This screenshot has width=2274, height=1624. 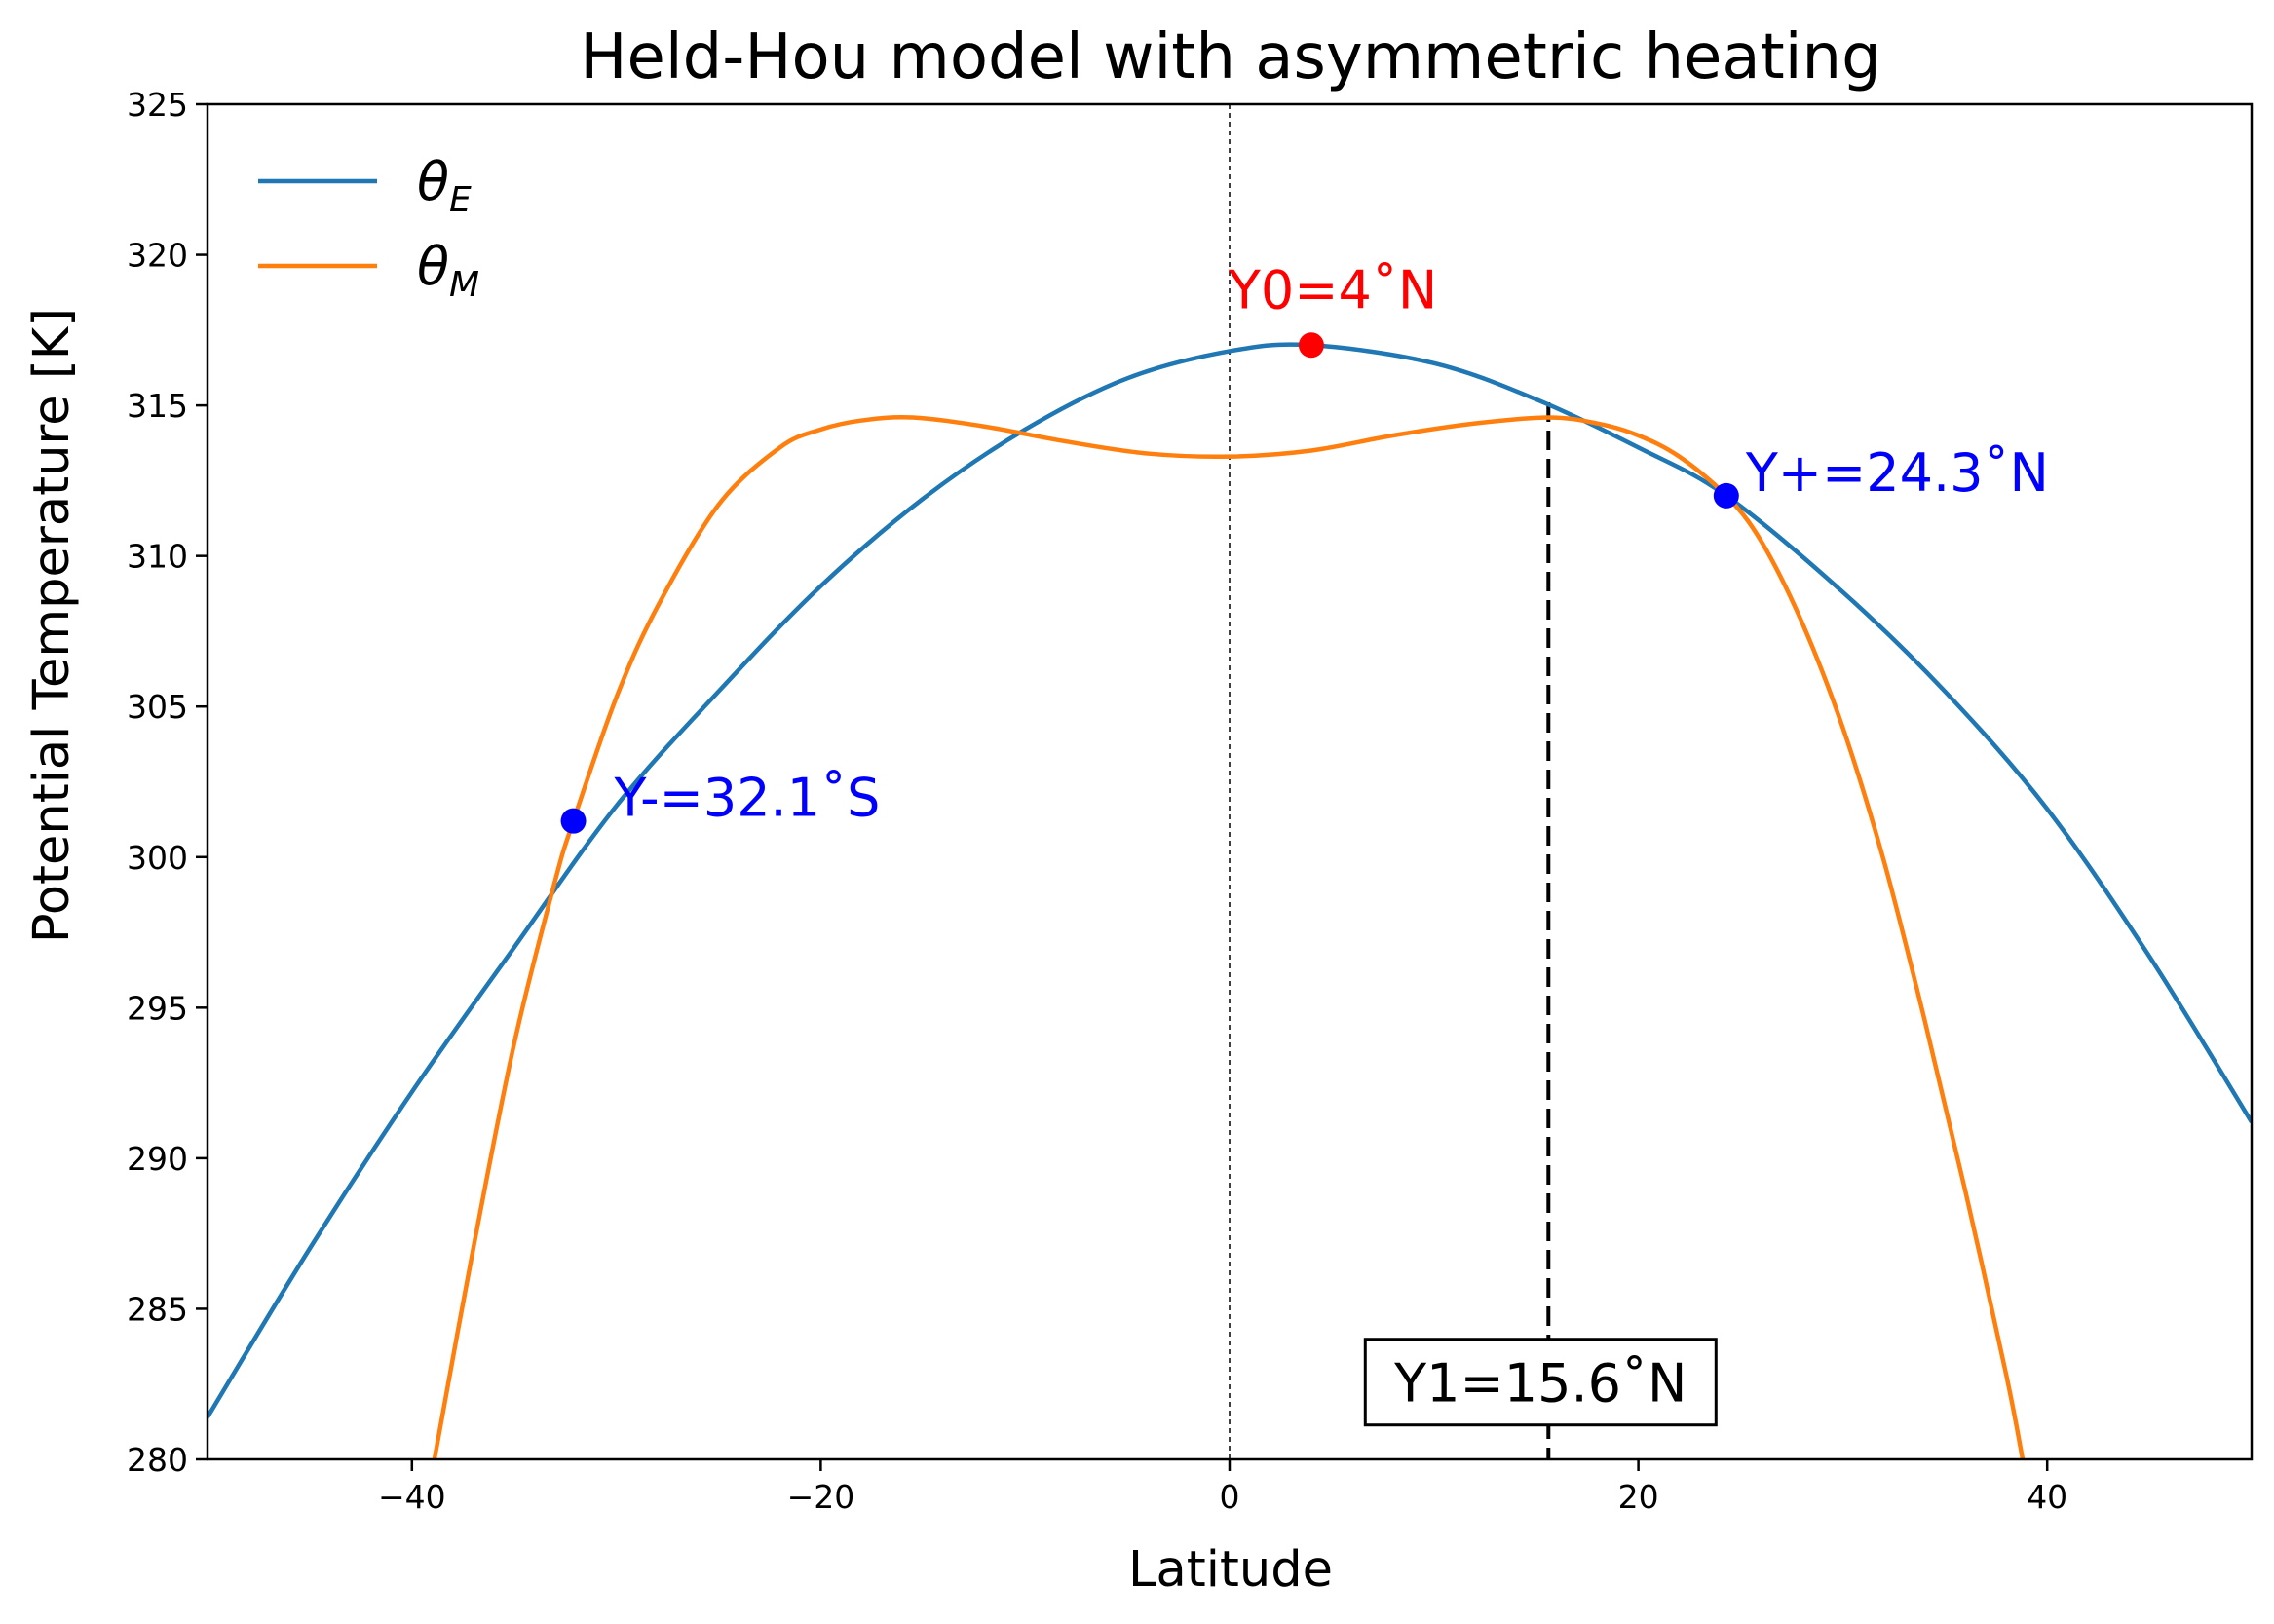 I want to click on y-tick-label: 295, so click(x=157, y=1008).